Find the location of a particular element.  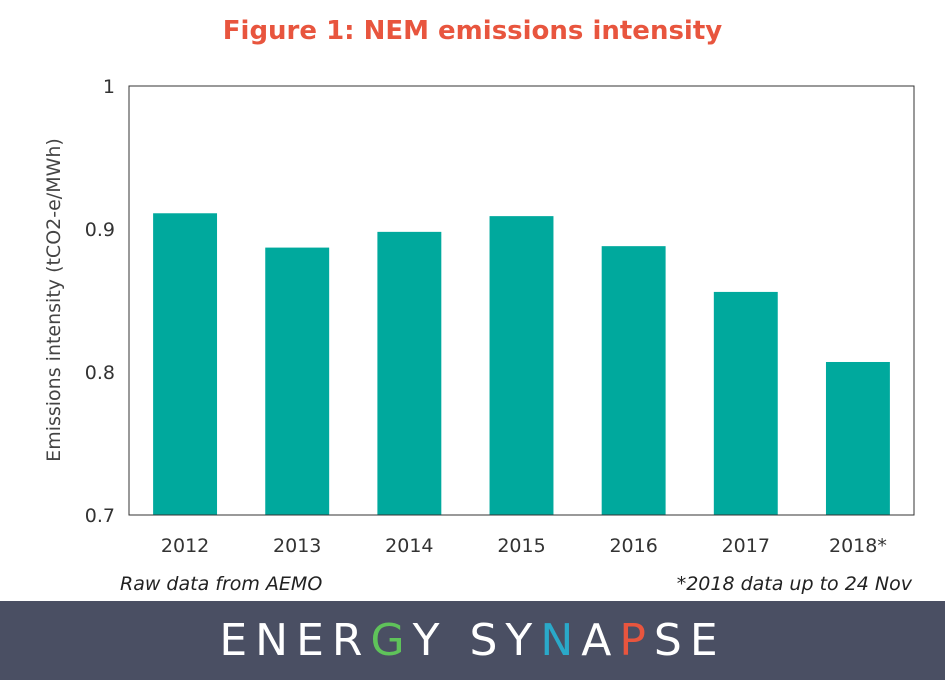

y-tick-label: 0.7 is located at coordinates (100, 516).